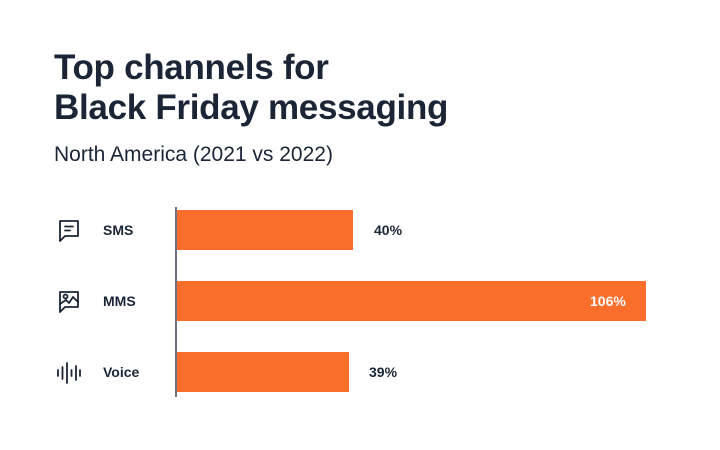 This screenshot has width=720, height=450. What do you see at coordinates (383, 372) in the screenshot?
I see `value-label-voice: 39%` at bounding box center [383, 372].